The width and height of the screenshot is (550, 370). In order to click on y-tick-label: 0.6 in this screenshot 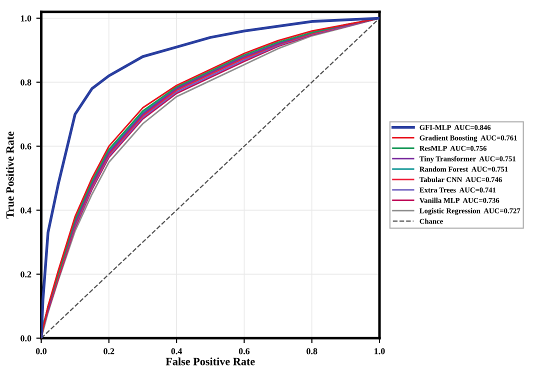, I will do `click(26, 146)`.